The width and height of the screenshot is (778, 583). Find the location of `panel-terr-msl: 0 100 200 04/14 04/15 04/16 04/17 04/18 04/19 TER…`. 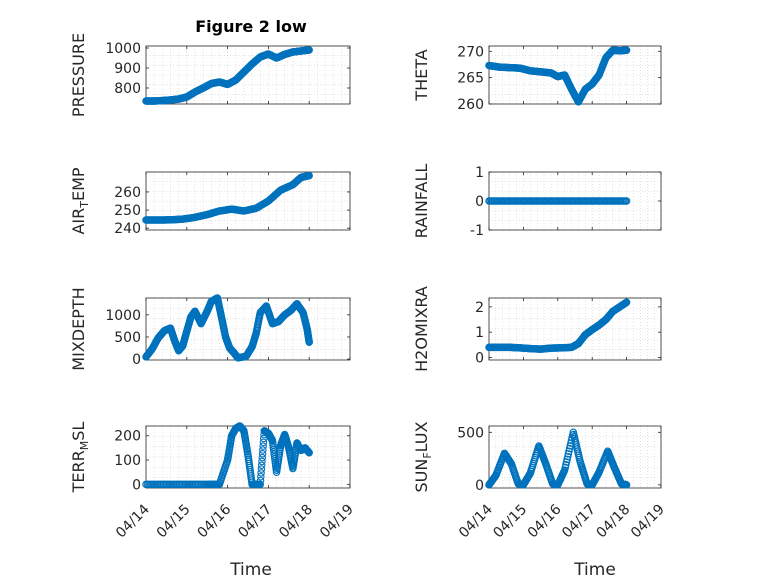

panel-terr-msl: 0 100 200 04/14 04/15 04/16 04/17 04/18 04/19 TER… is located at coordinates (213, 482).